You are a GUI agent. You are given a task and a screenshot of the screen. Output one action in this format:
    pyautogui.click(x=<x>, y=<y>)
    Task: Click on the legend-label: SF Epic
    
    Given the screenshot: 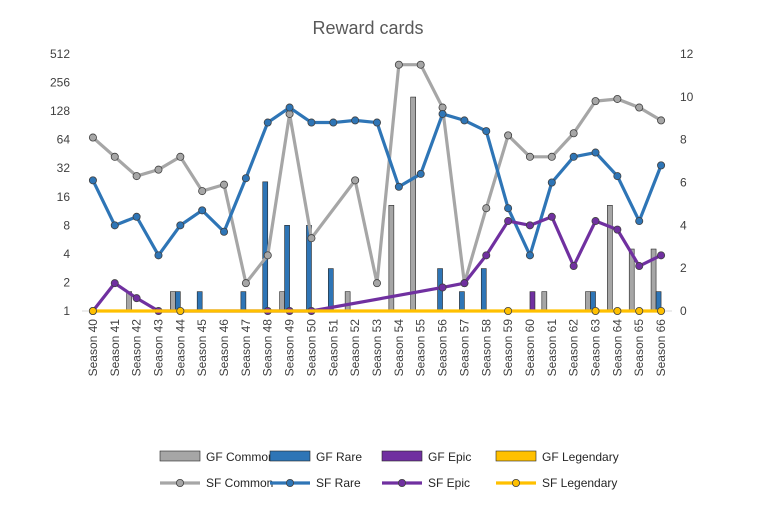 What is the action you would take?
    pyautogui.click(x=449, y=483)
    